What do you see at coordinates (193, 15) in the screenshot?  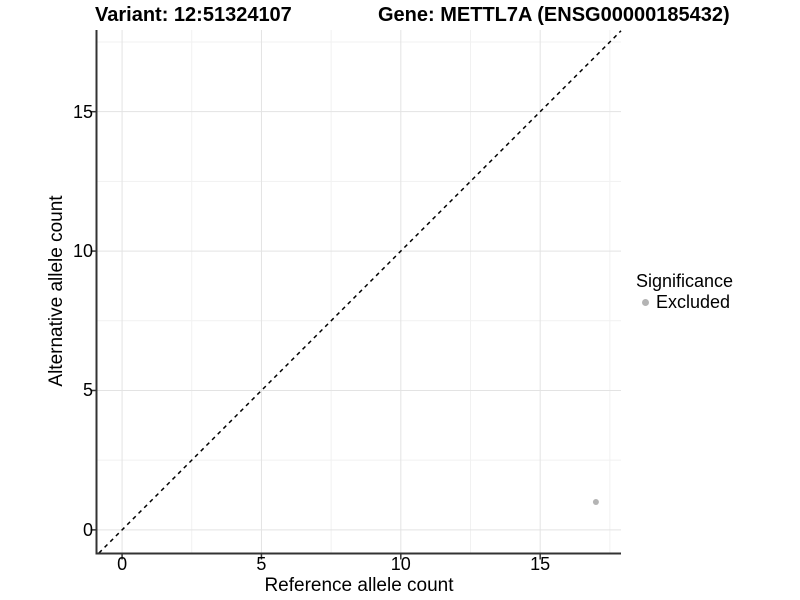 I see `plot-title-variant: Variant: 12:51324107` at bounding box center [193, 15].